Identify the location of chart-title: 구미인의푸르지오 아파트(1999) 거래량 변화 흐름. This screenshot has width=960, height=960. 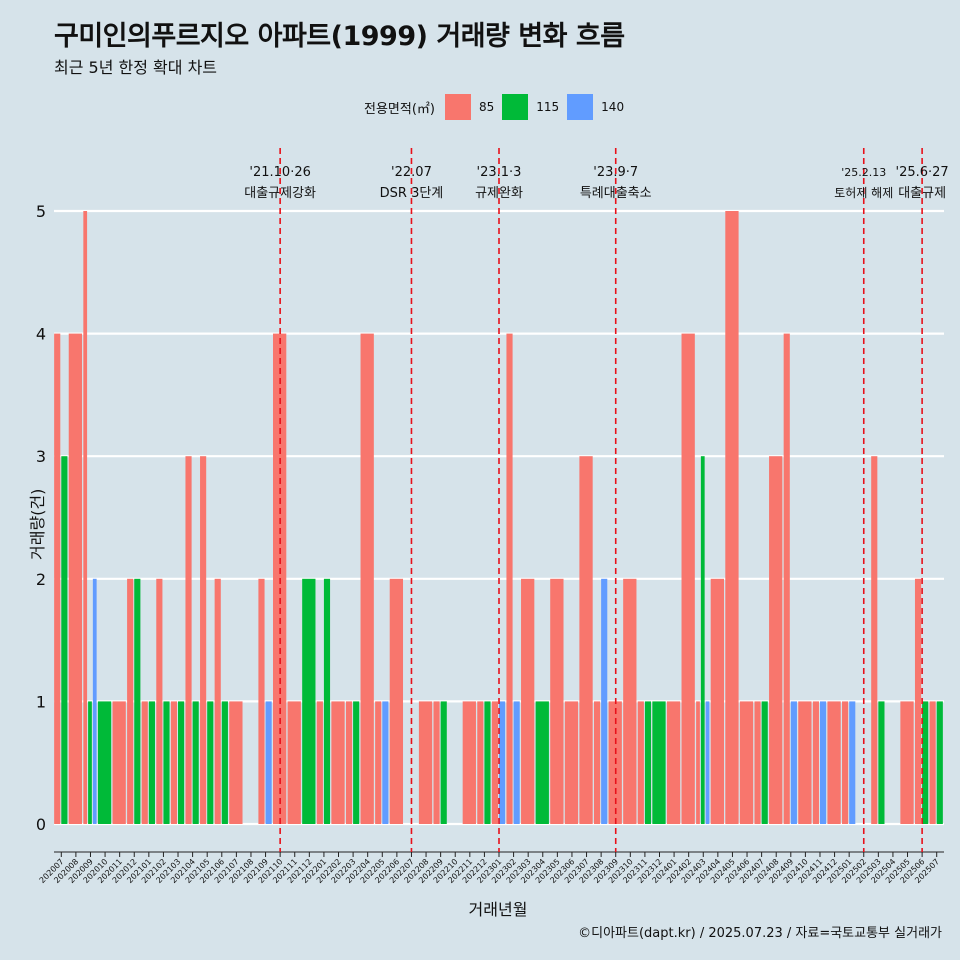
(339, 36).